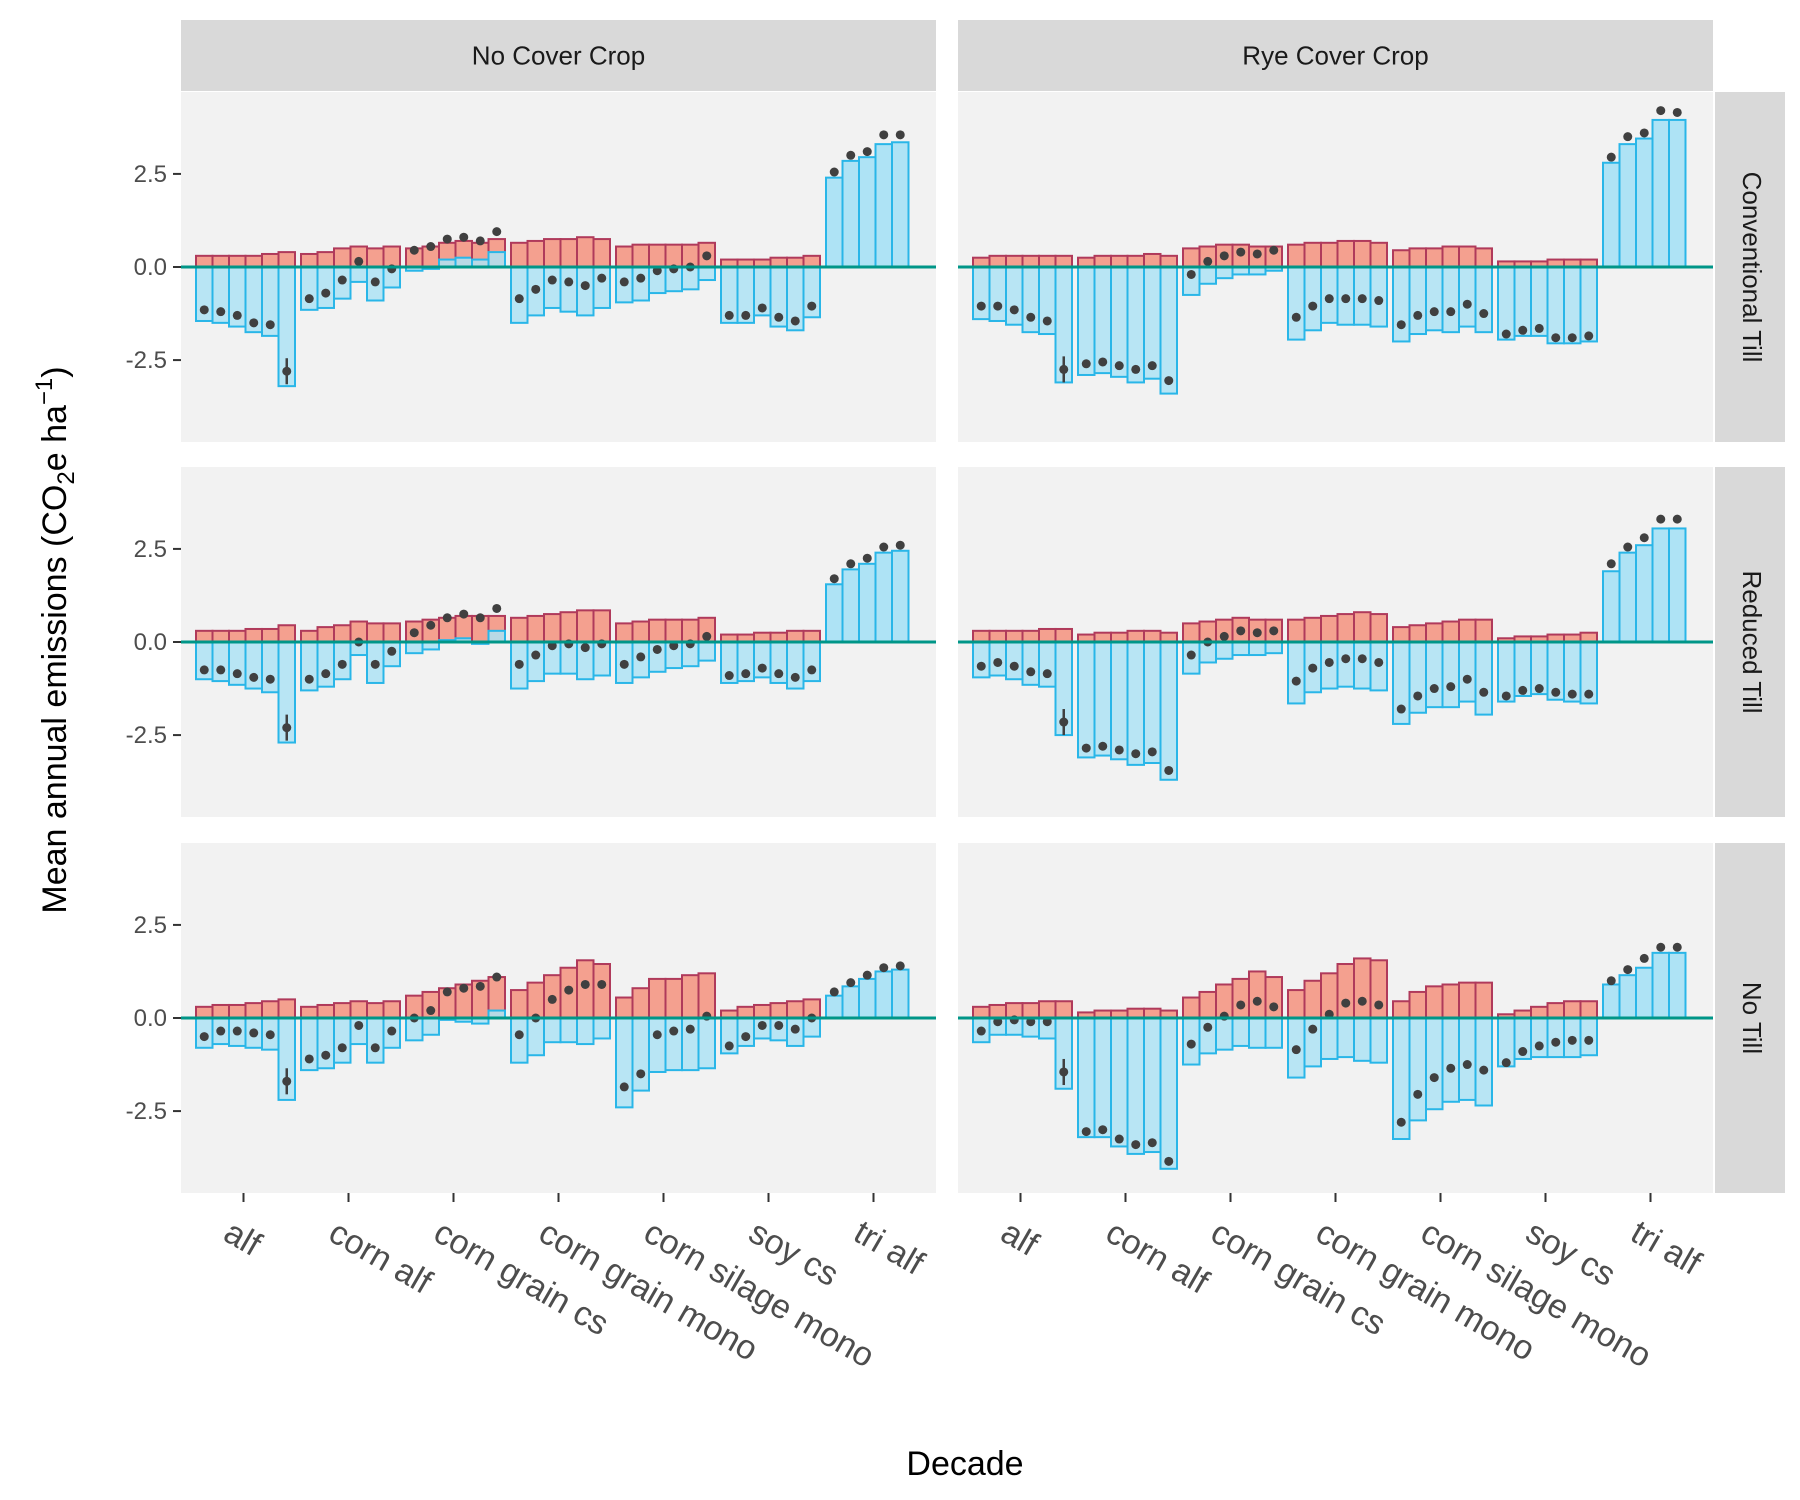  I want to click on row-strip-reduced-till, so click(1750, 642).